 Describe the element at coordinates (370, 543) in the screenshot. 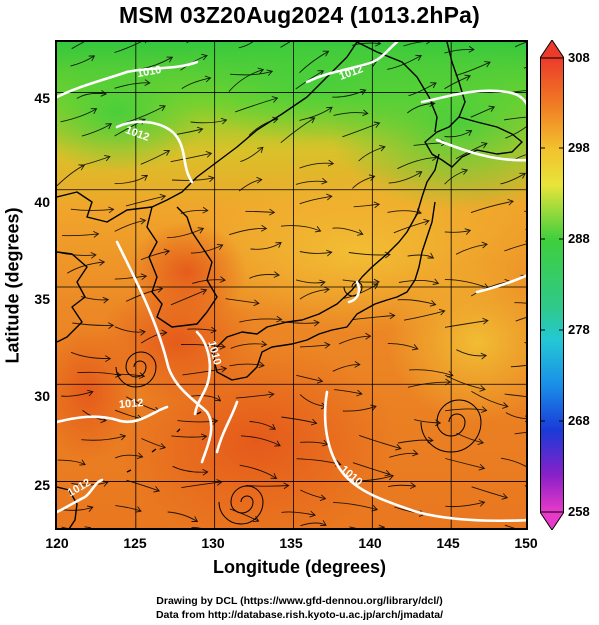

I see `x-tick-label: 140` at that location.